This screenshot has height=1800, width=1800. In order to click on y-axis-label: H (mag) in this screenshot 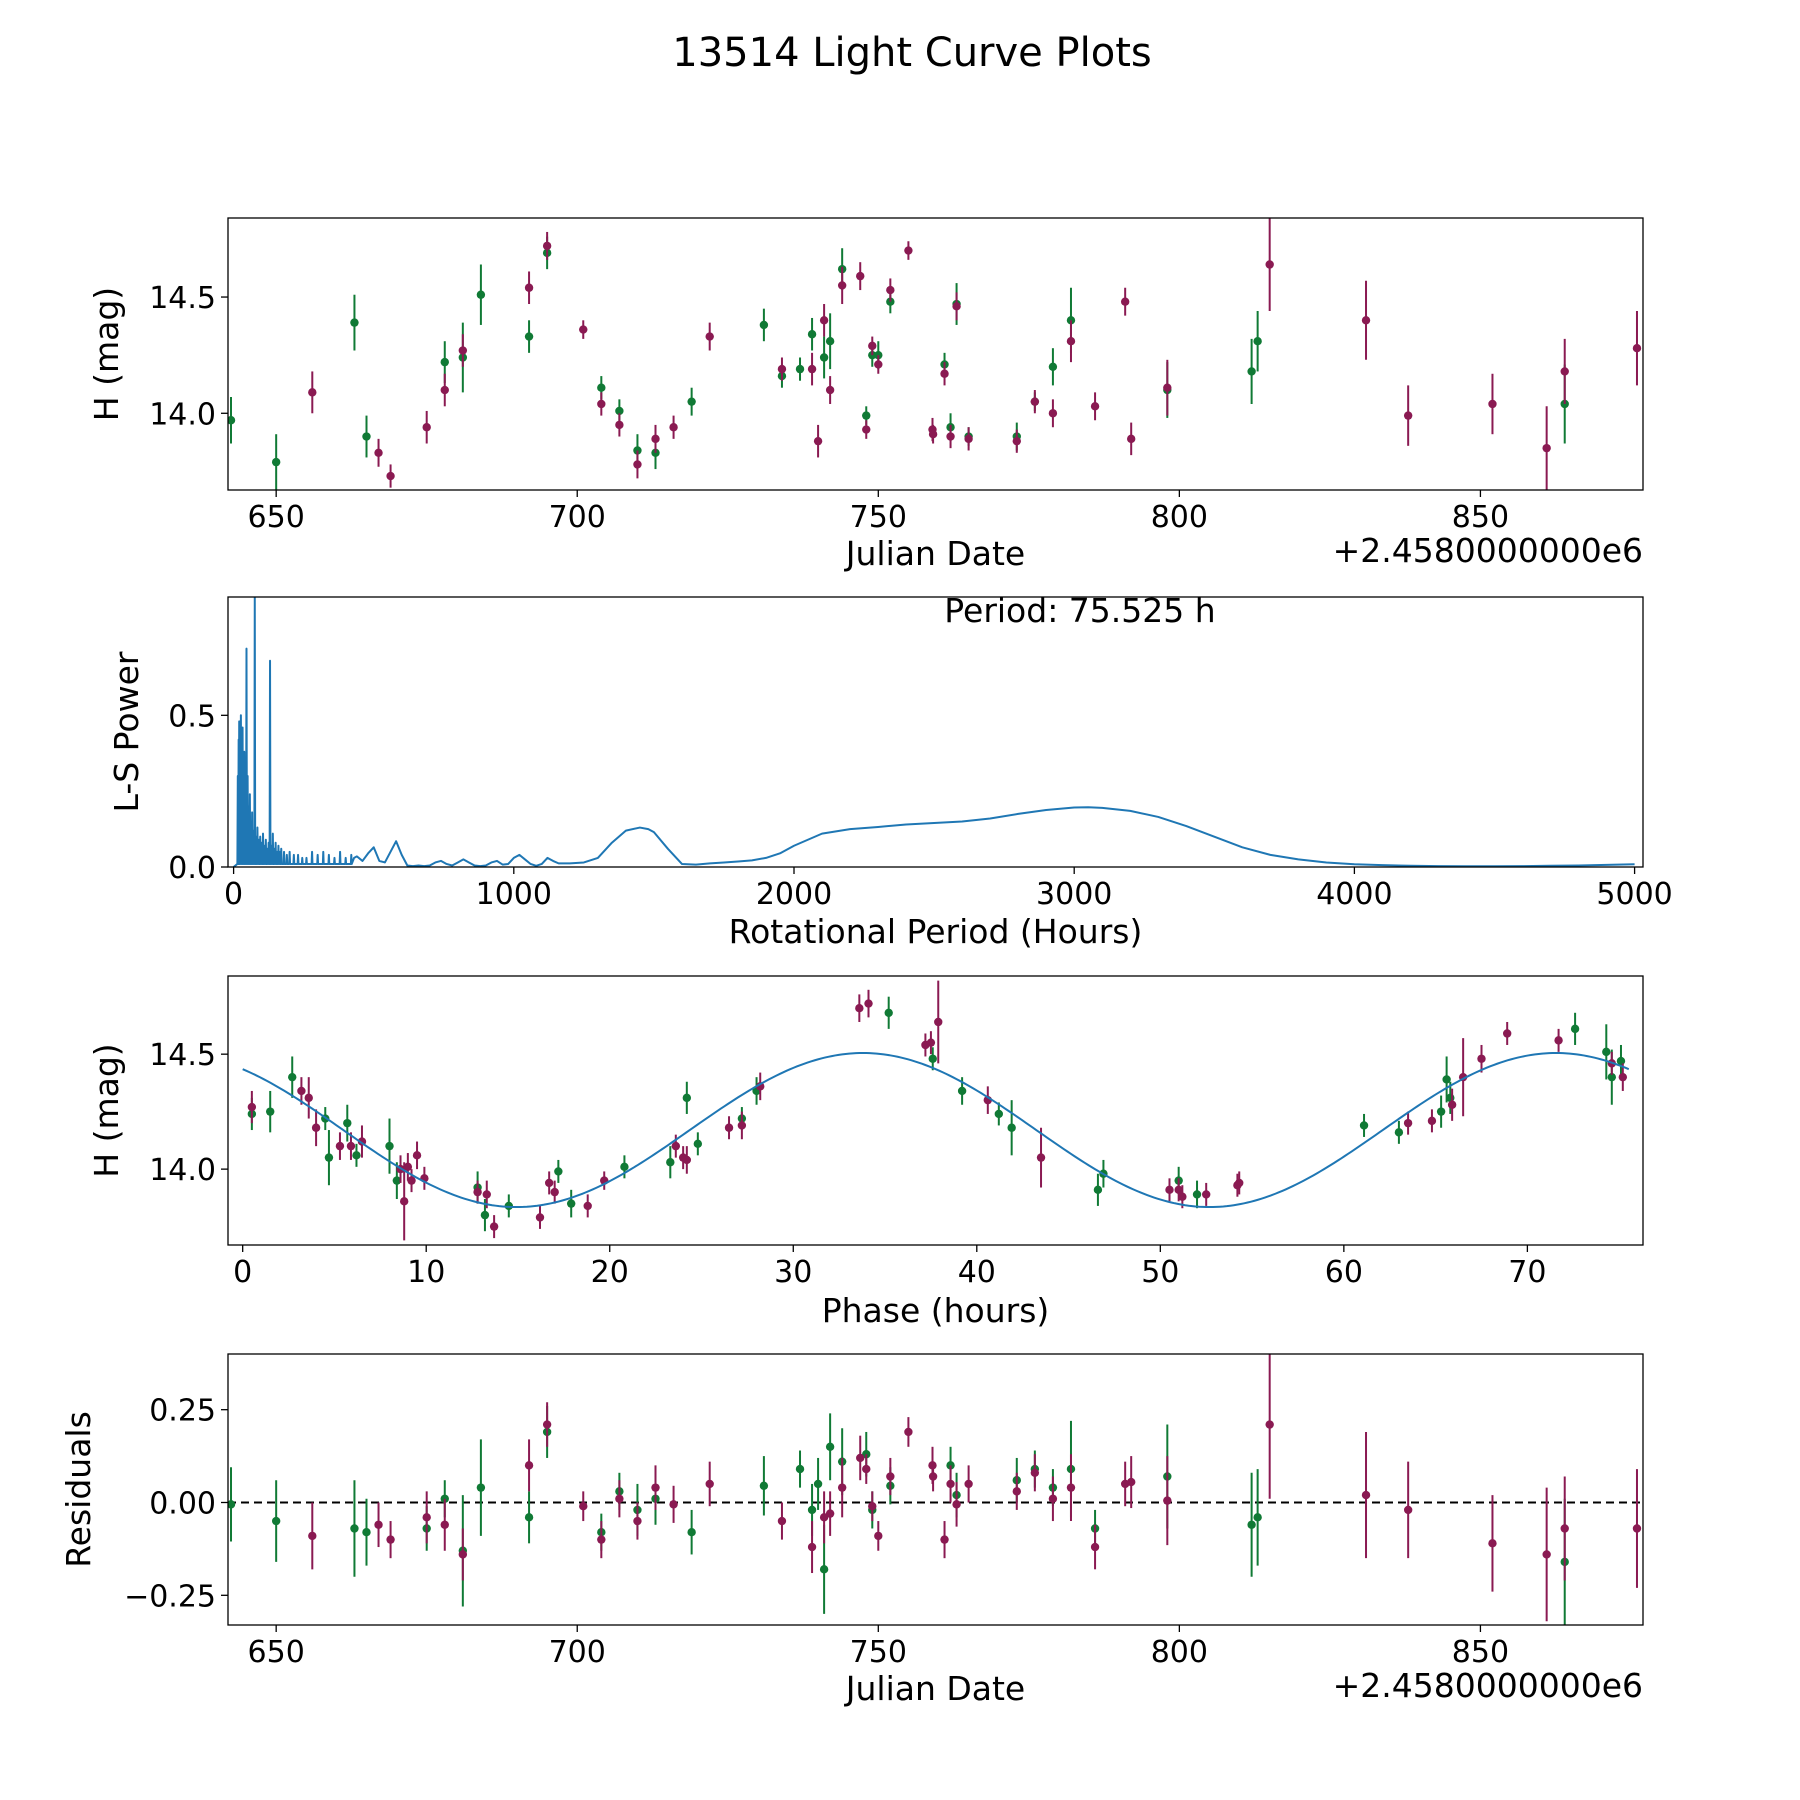, I will do `click(106, 1110)`.